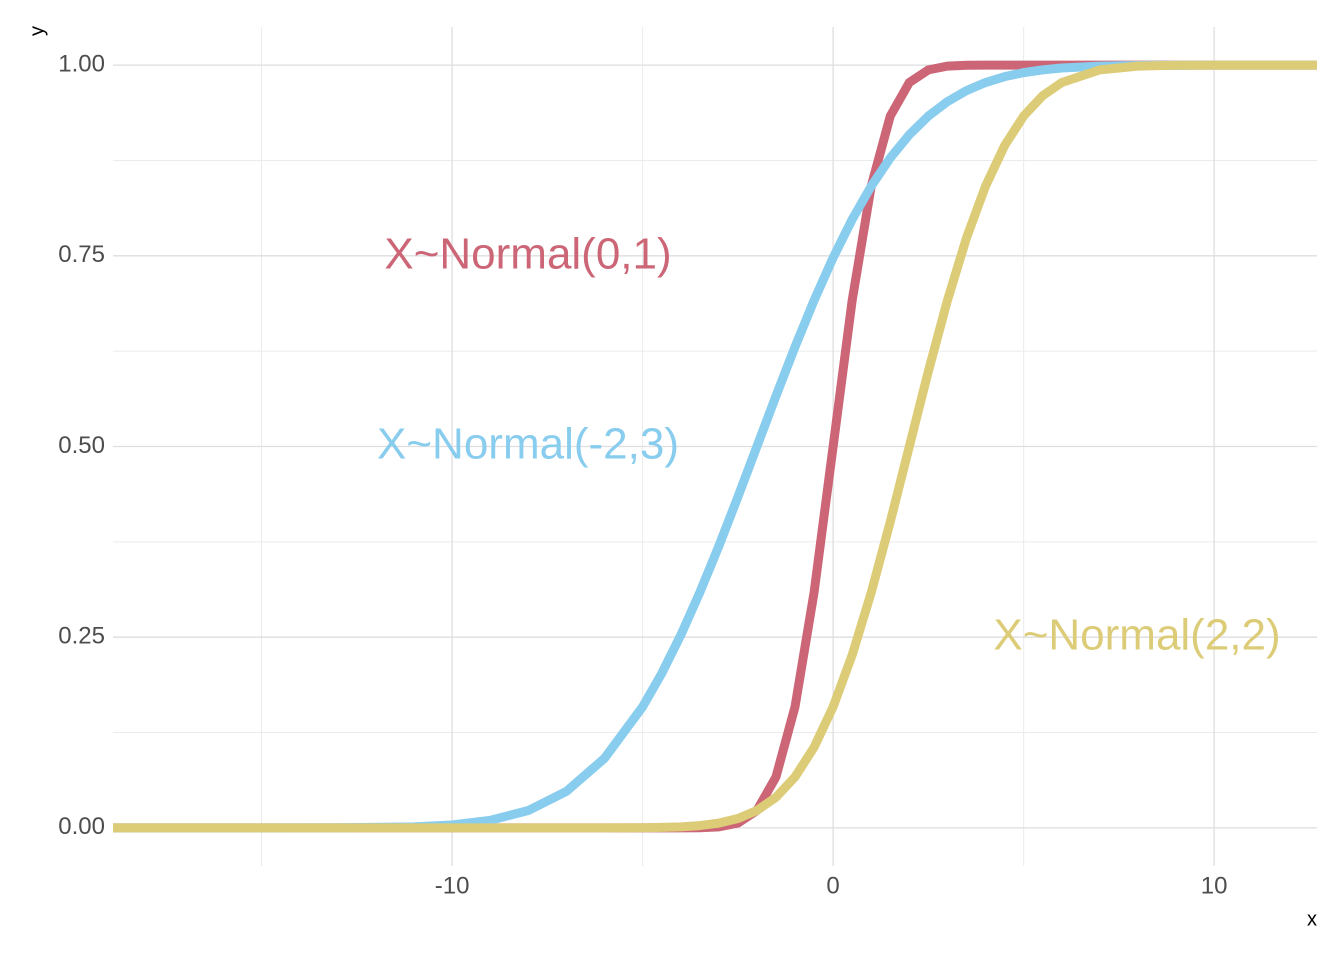 The width and height of the screenshot is (1344, 960). I want to click on series-annotation: X~Normal(0,1), so click(527, 254).